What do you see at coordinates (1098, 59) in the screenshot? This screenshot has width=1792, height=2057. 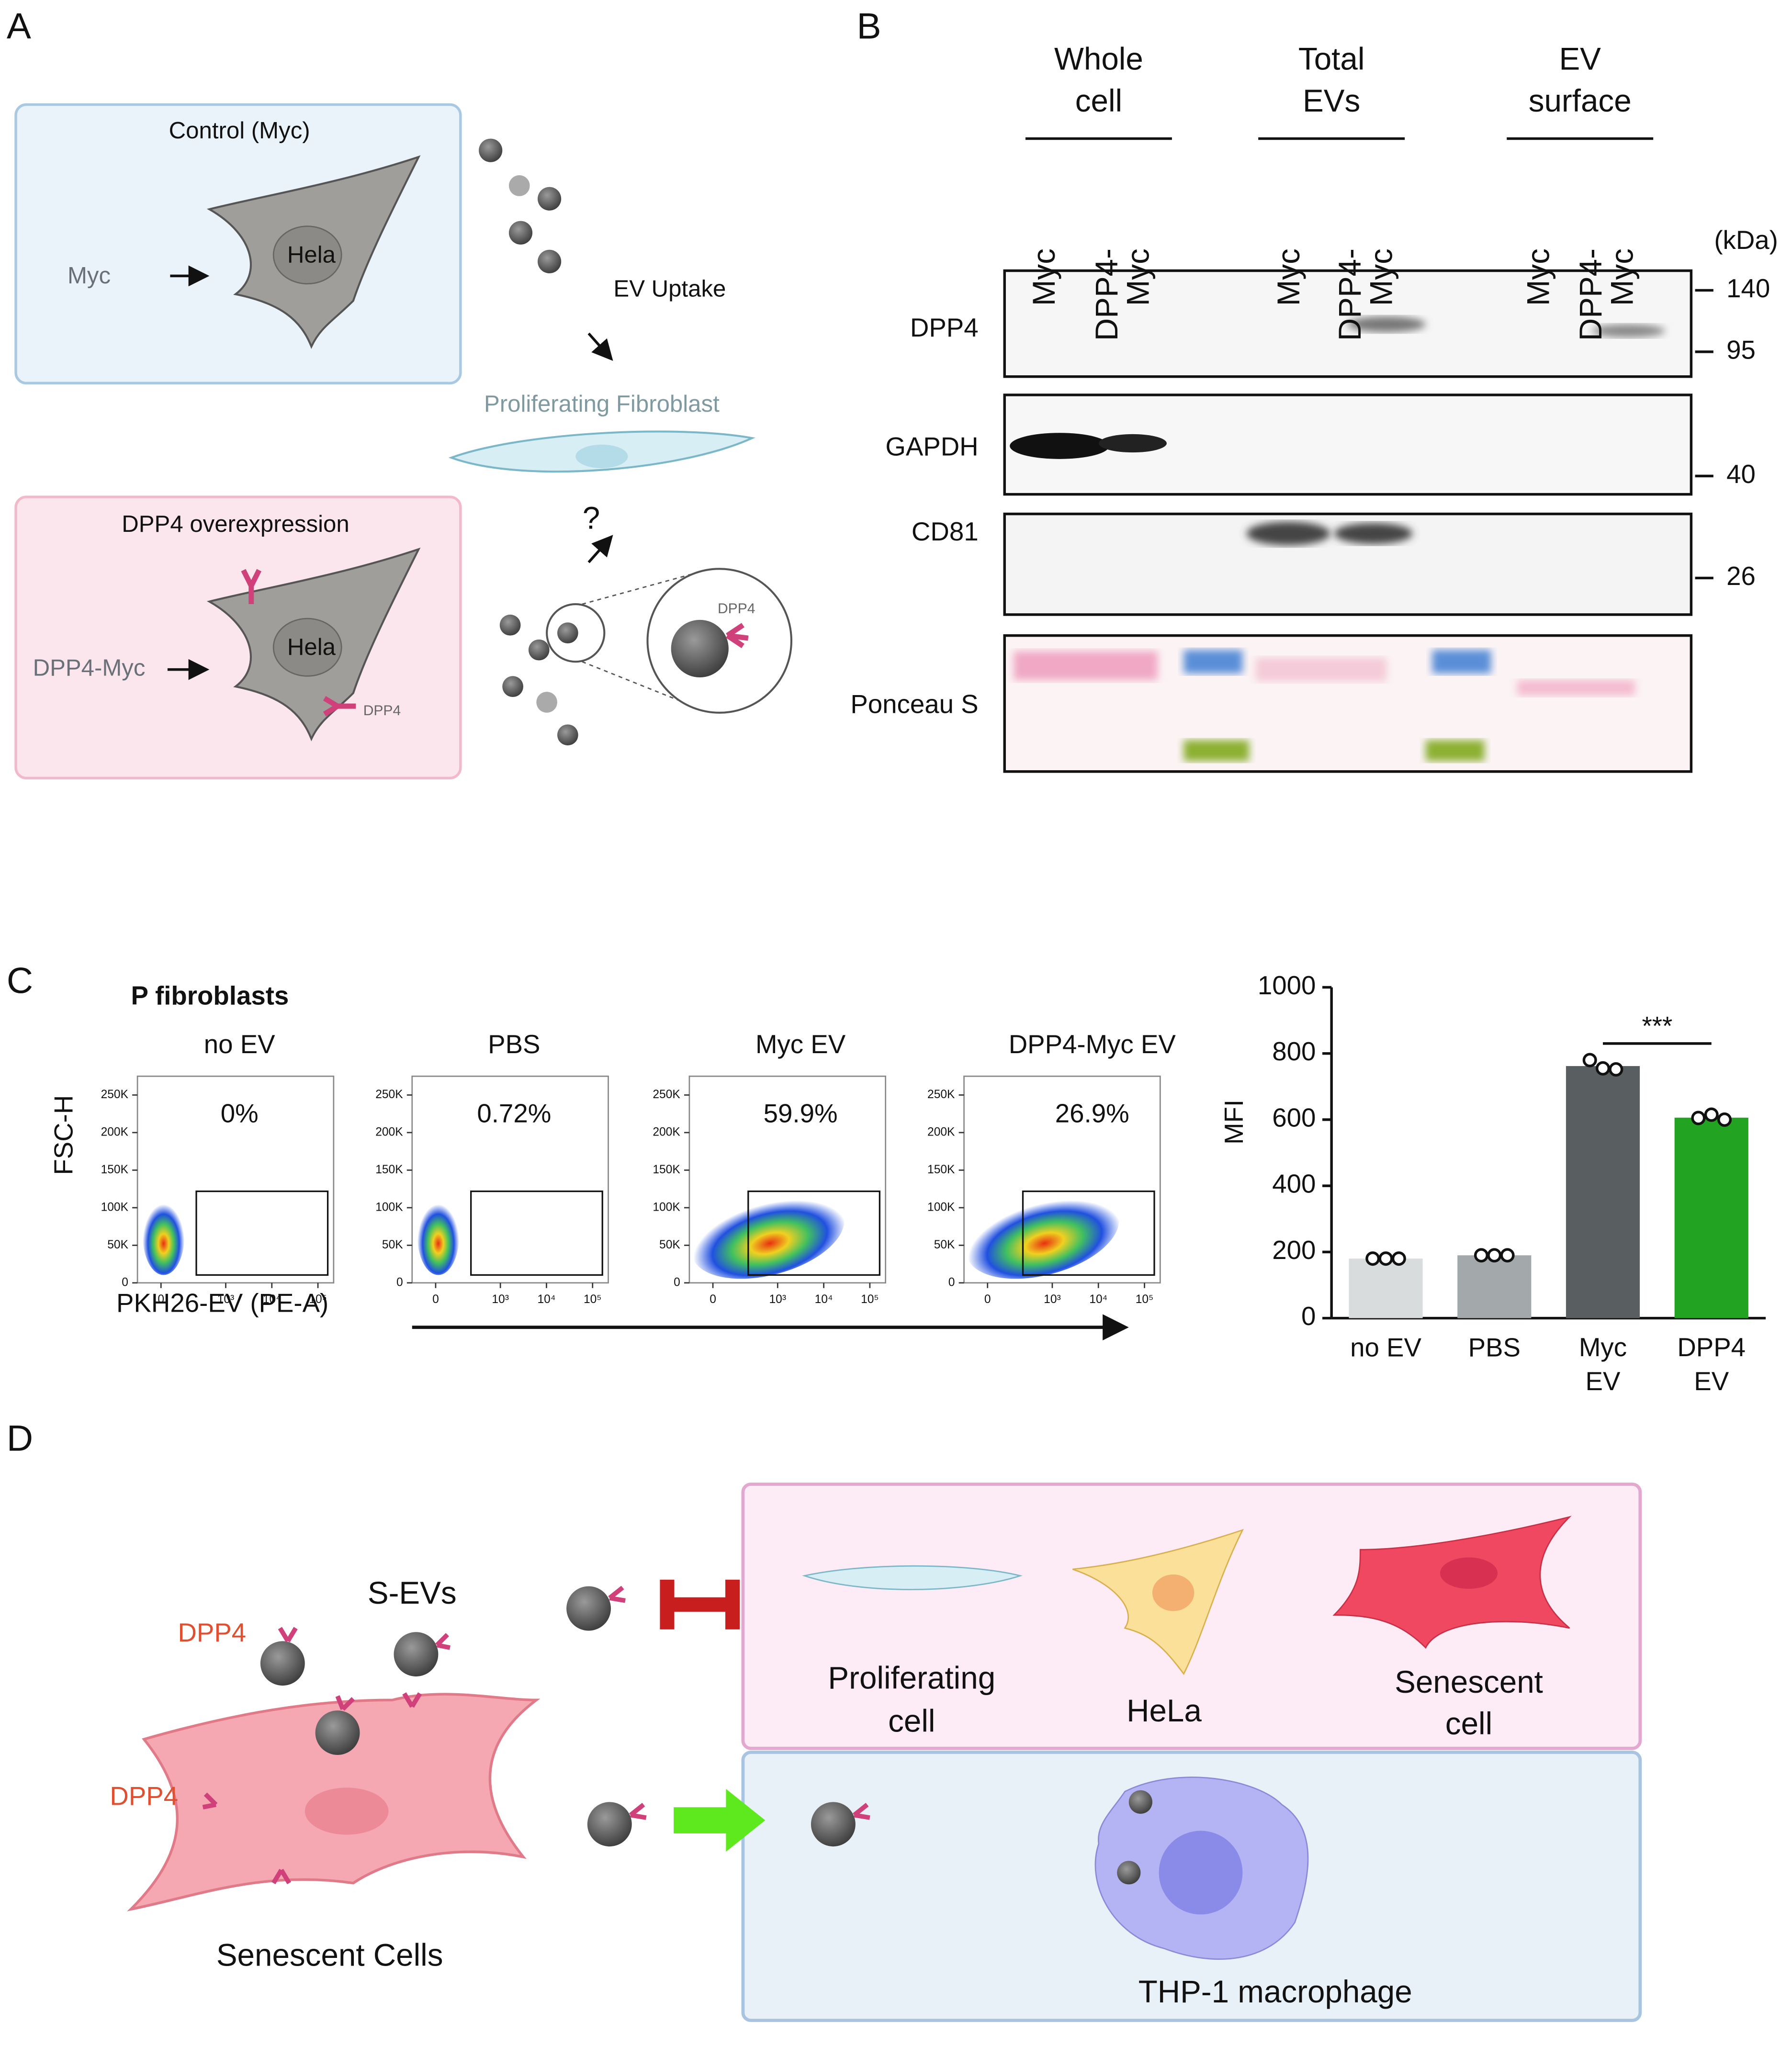 I see `group-header: Whole` at bounding box center [1098, 59].